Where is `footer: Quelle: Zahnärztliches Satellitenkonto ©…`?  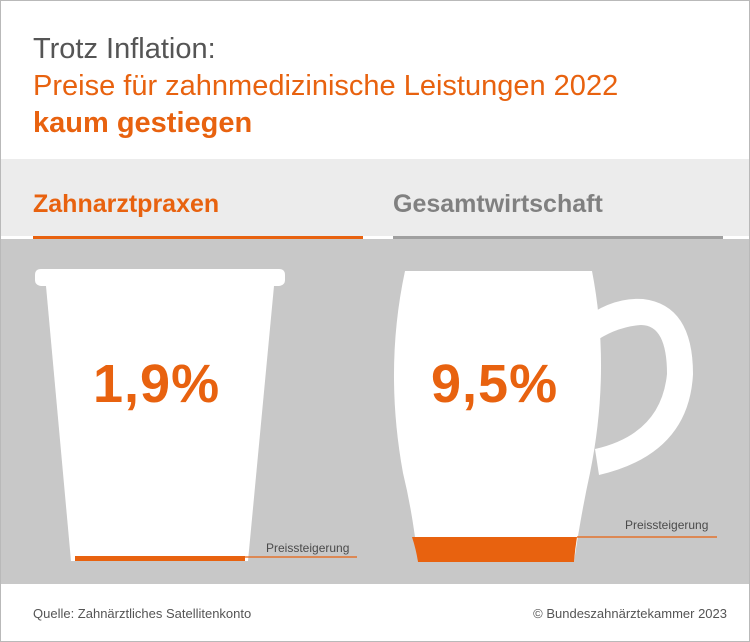
footer: Quelle: Zahnärztliches Satellitenkonto ©… is located at coordinates (375, 612).